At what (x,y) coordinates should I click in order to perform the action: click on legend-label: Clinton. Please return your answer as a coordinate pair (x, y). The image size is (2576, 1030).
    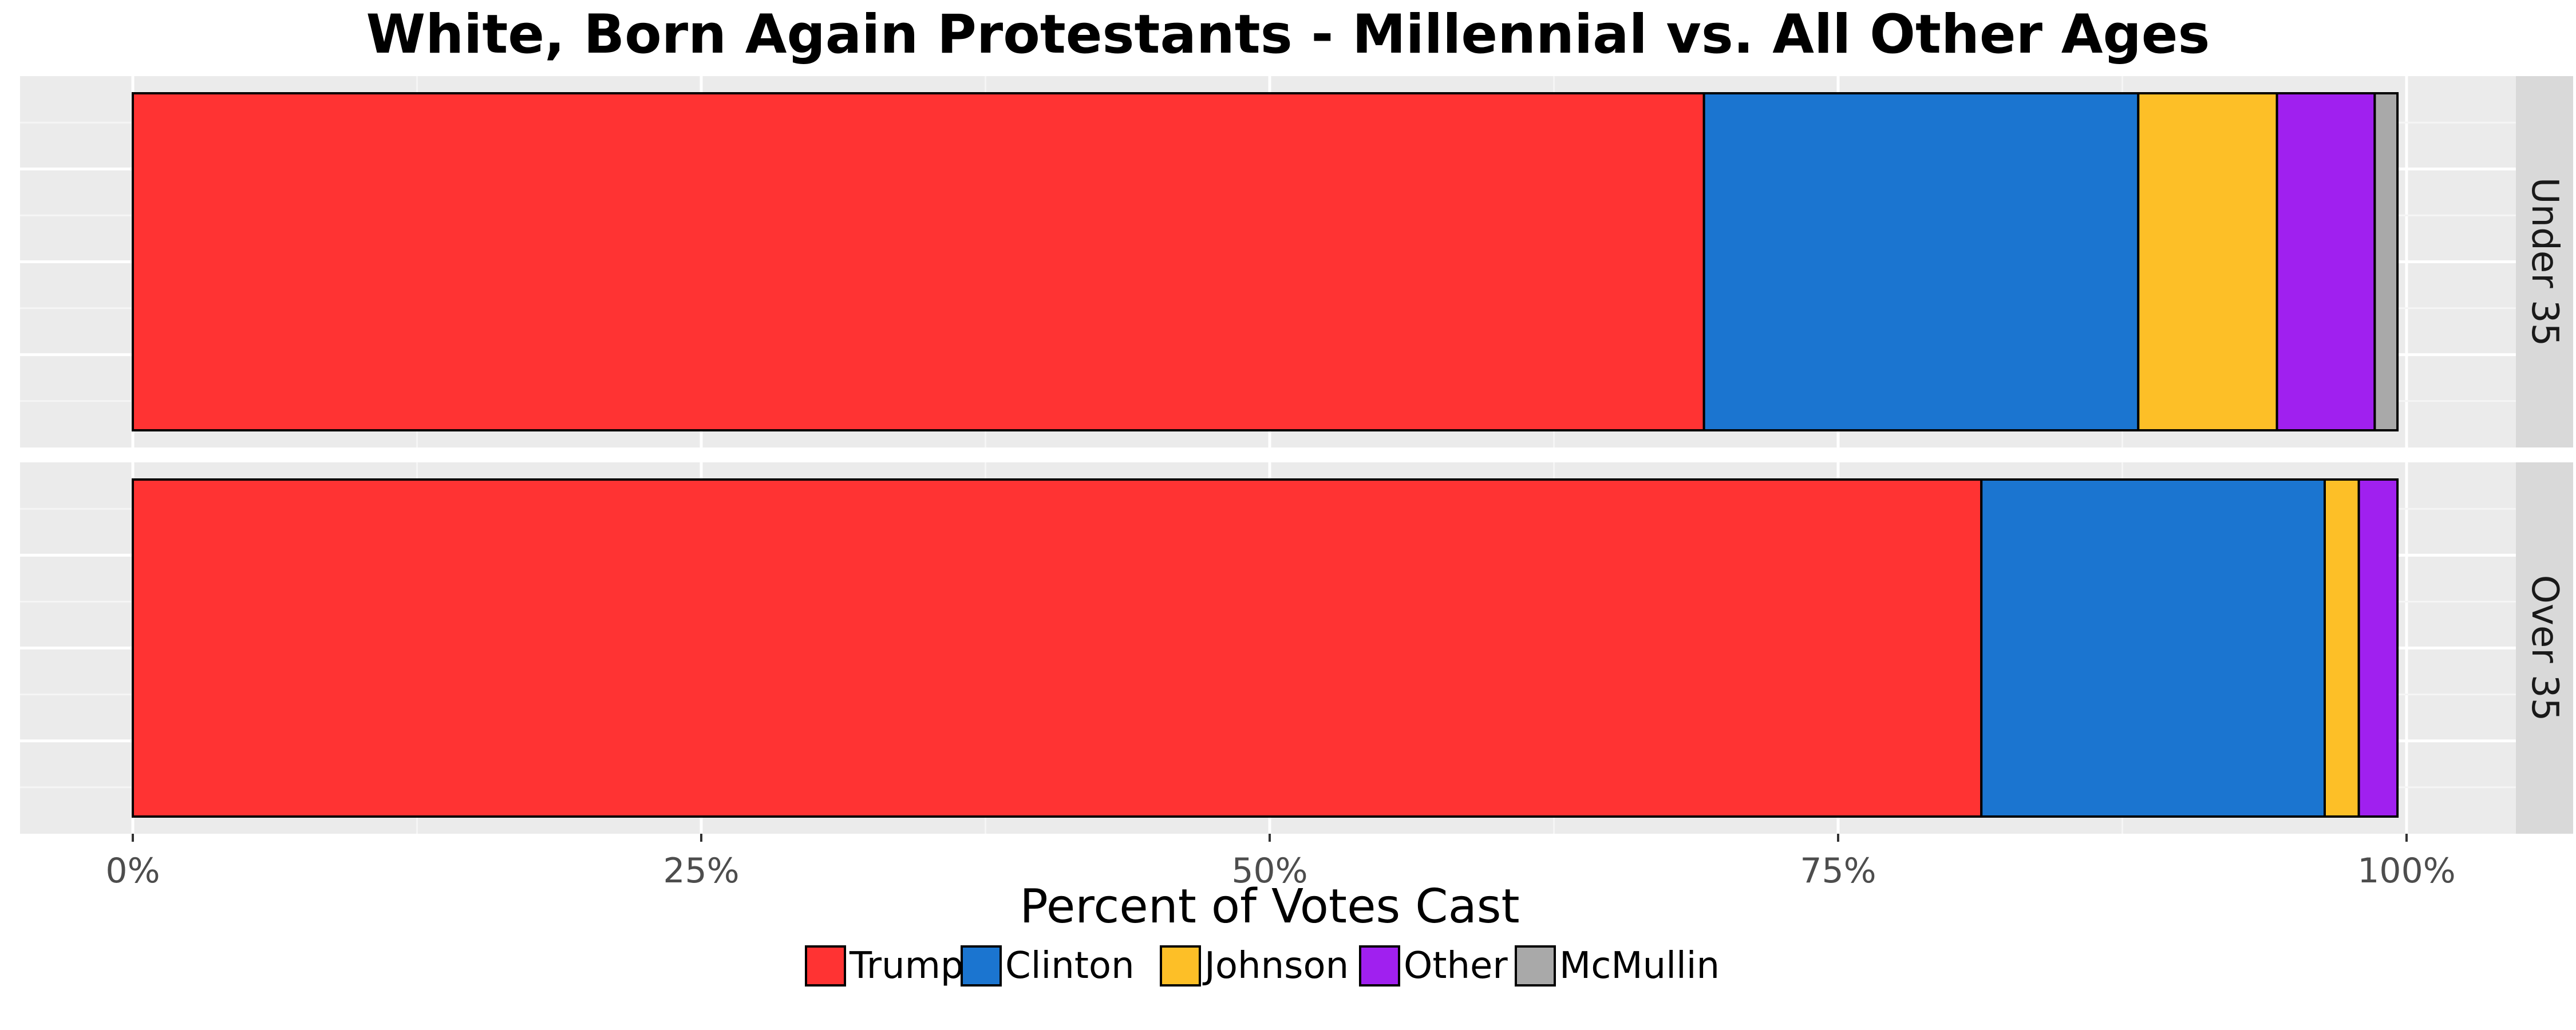
    Looking at the image, I should click on (1070, 966).